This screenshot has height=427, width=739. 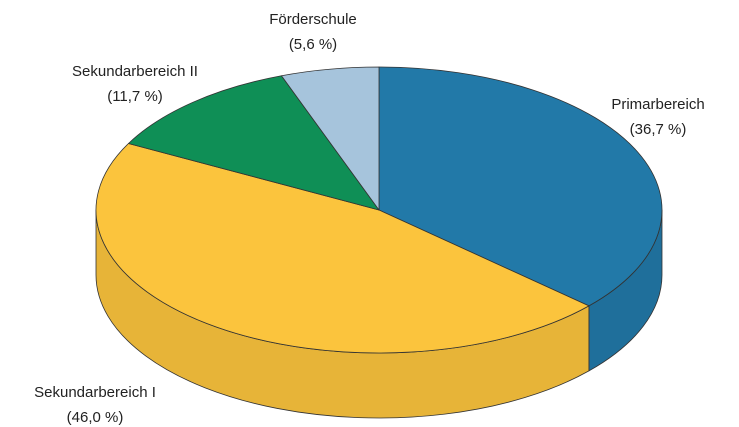 What do you see at coordinates (95, 392) in the screenshot?
I see `slice-label: Sekundarbereich I` at bounding box center [95, 392].